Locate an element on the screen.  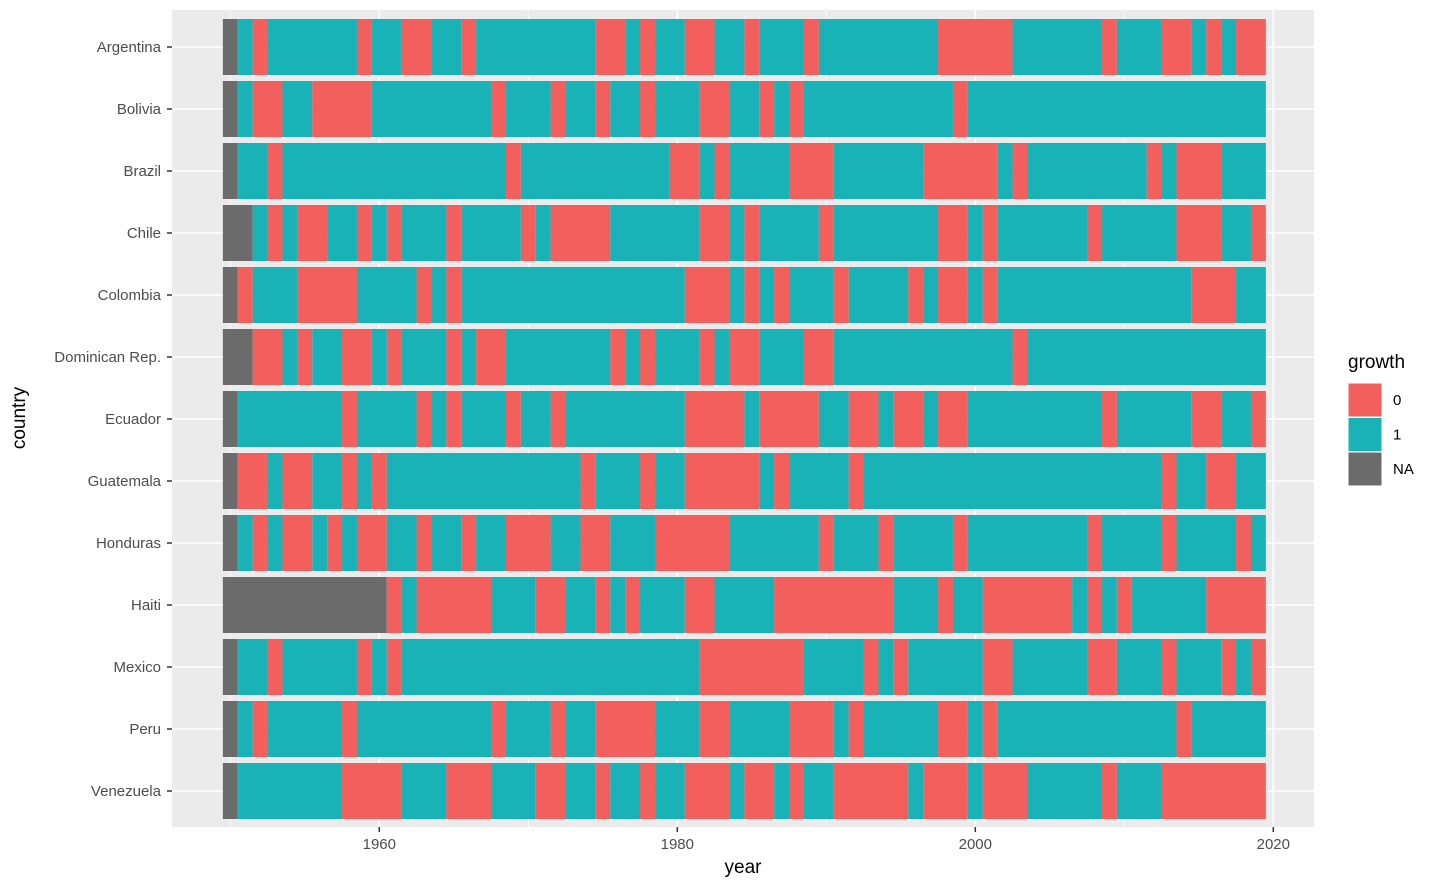
x-tick-label: 2020 is located at coordinates (1273, 844).